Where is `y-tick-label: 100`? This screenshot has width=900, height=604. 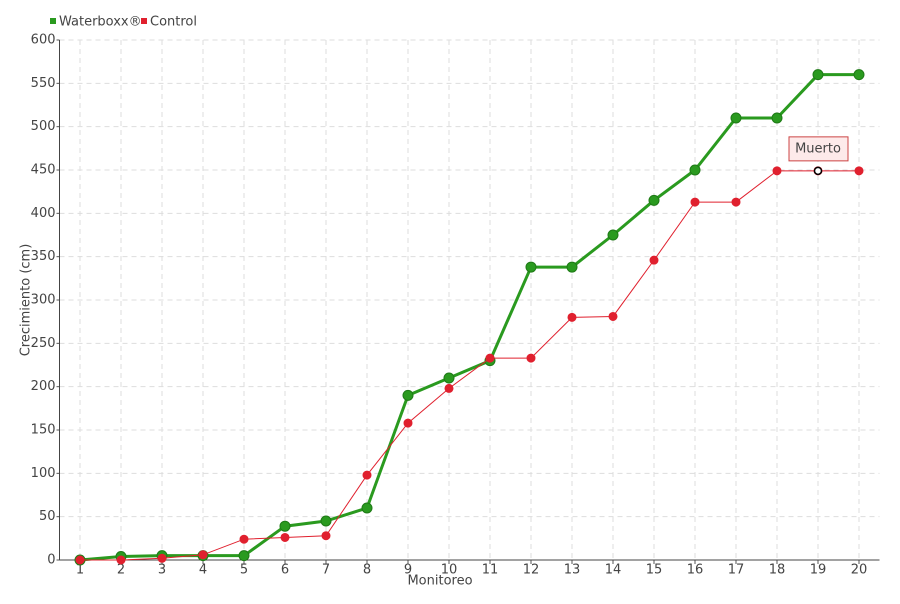
y-tick-label: 100 is located at coordinates (43, 473).